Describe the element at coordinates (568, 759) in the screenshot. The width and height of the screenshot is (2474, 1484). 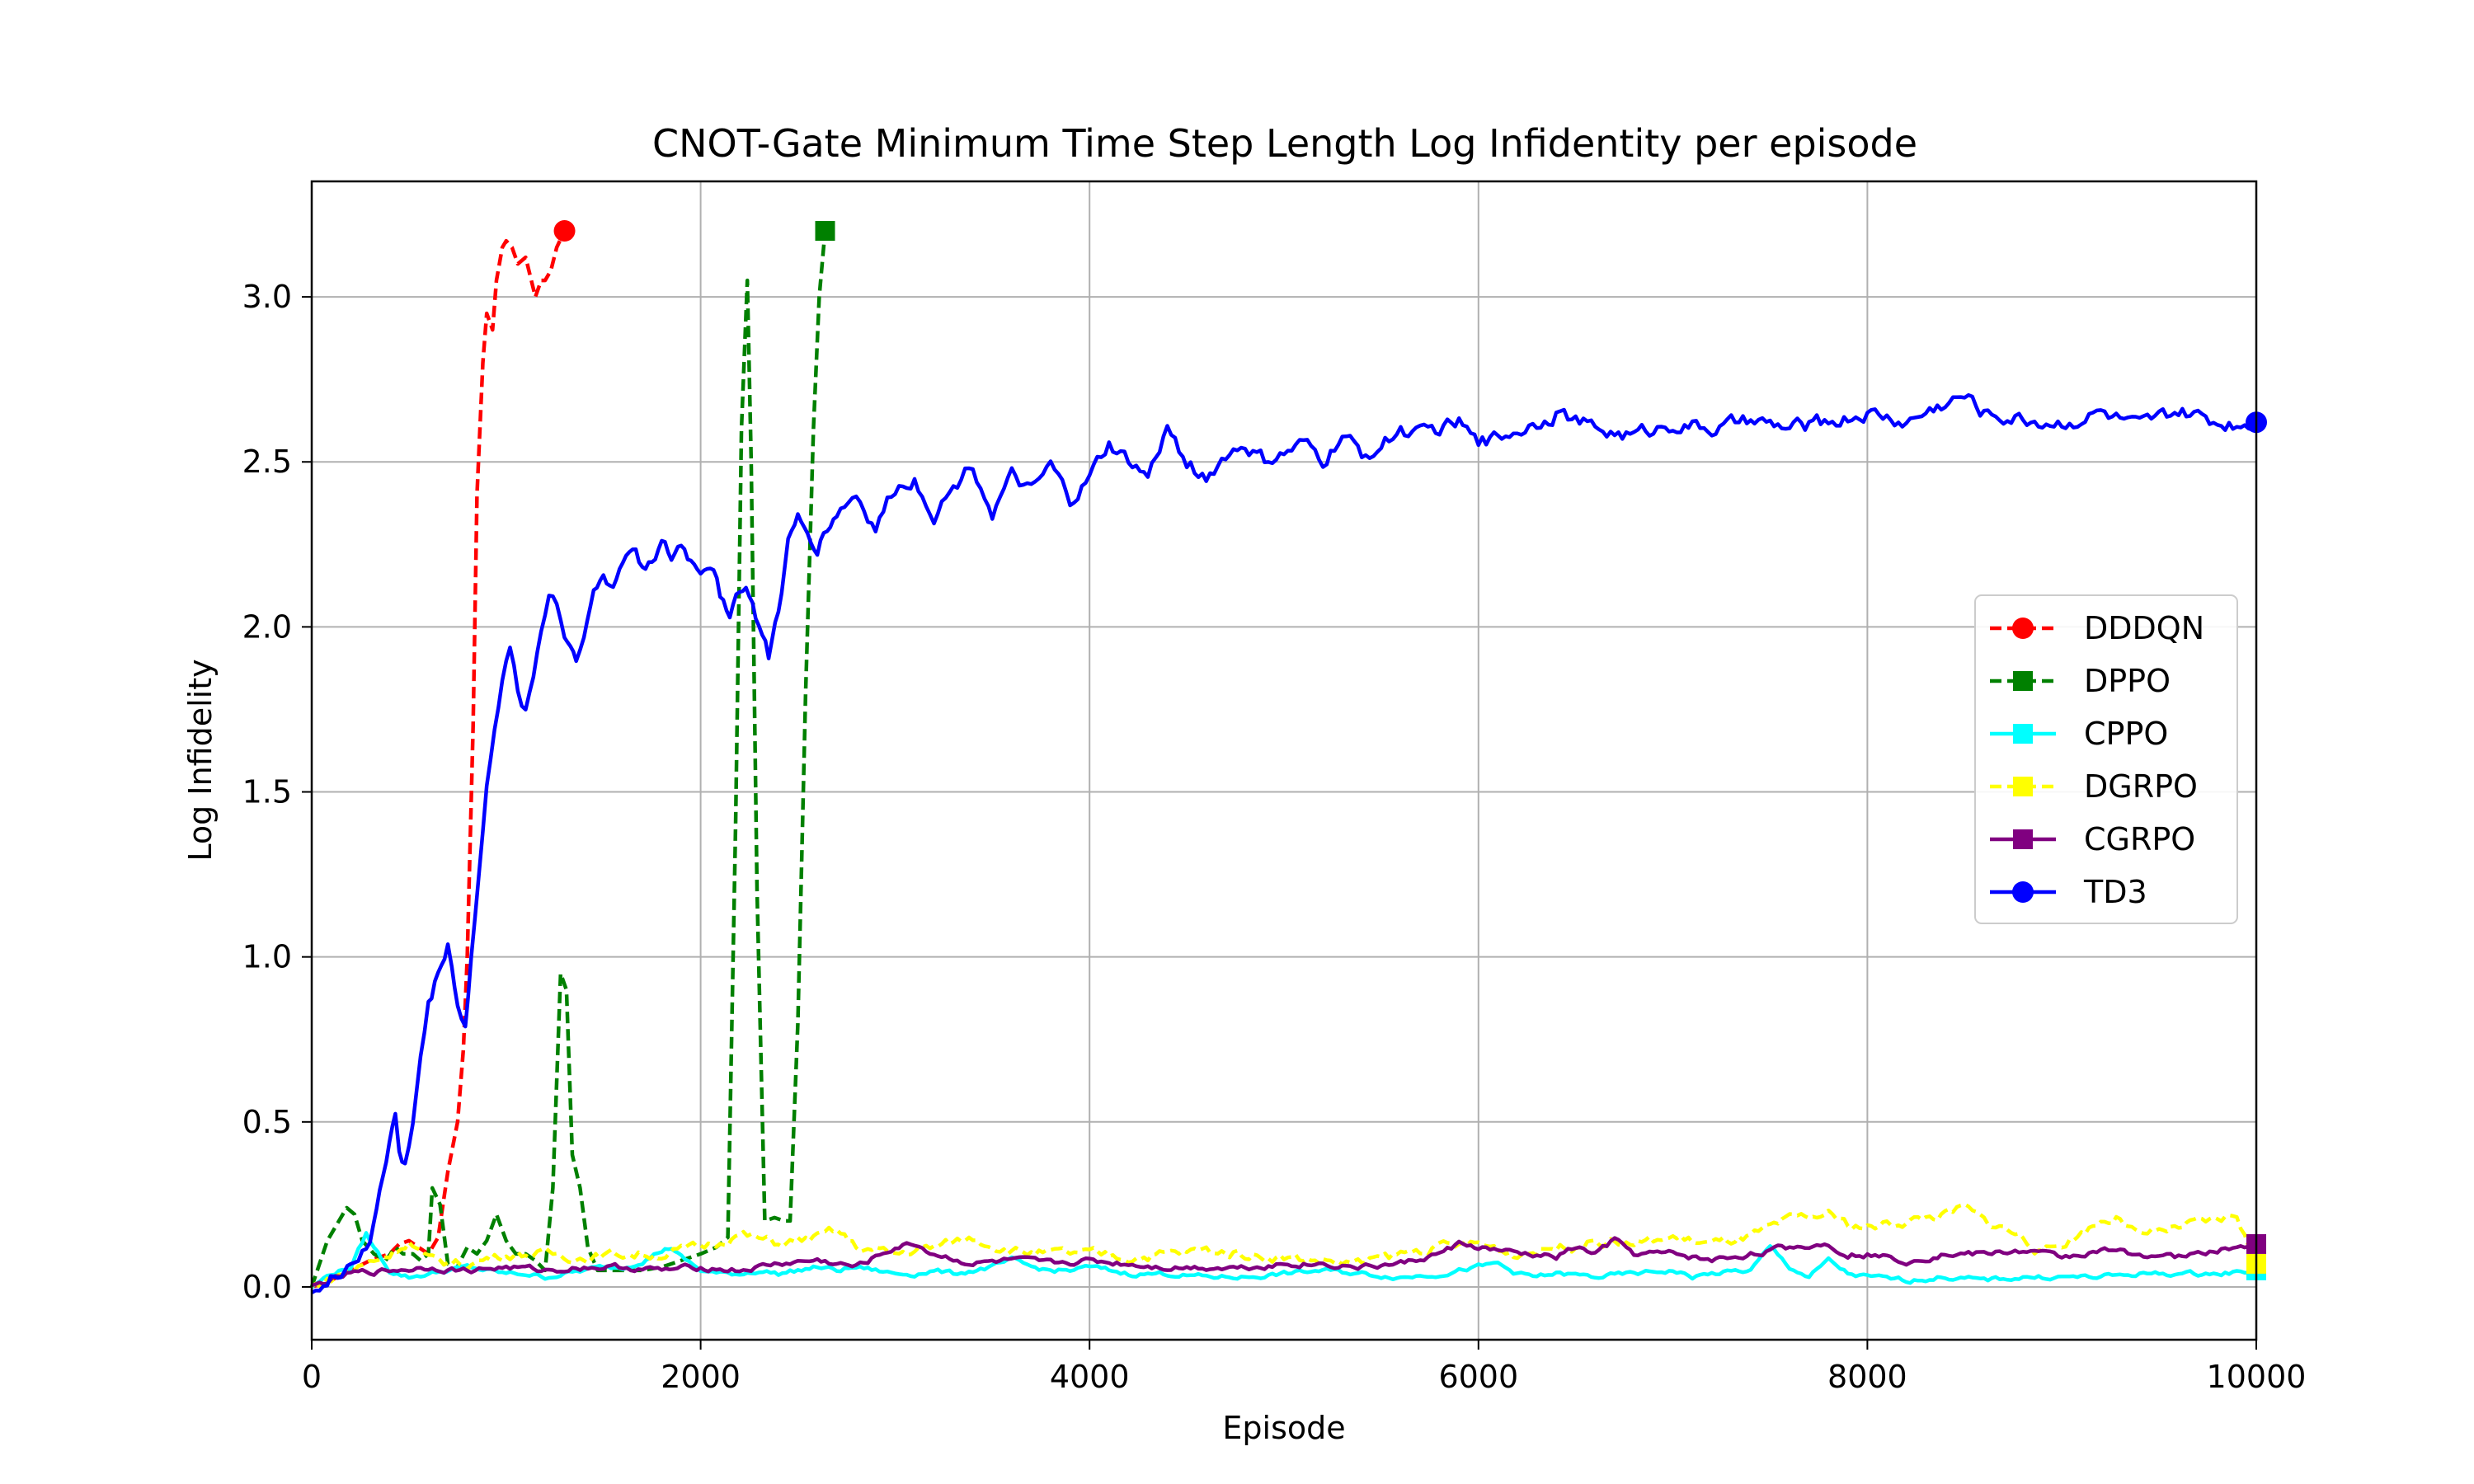
I see `series-line-dppo` at that location.